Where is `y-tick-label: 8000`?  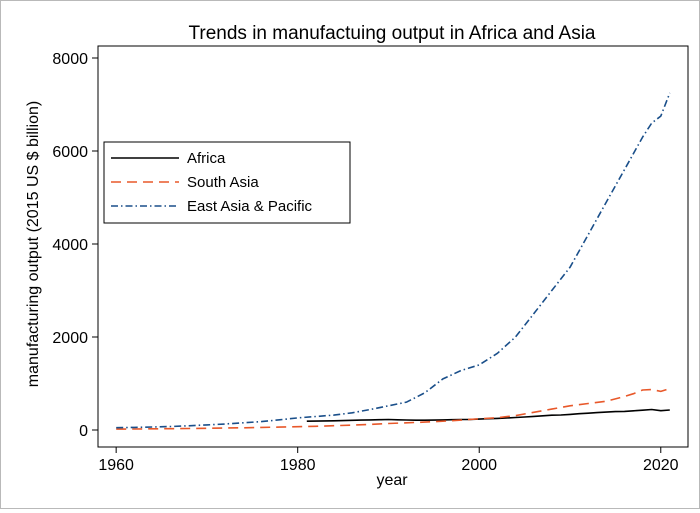
y-tick-label: 8000 is located at coordinates (70, 59).